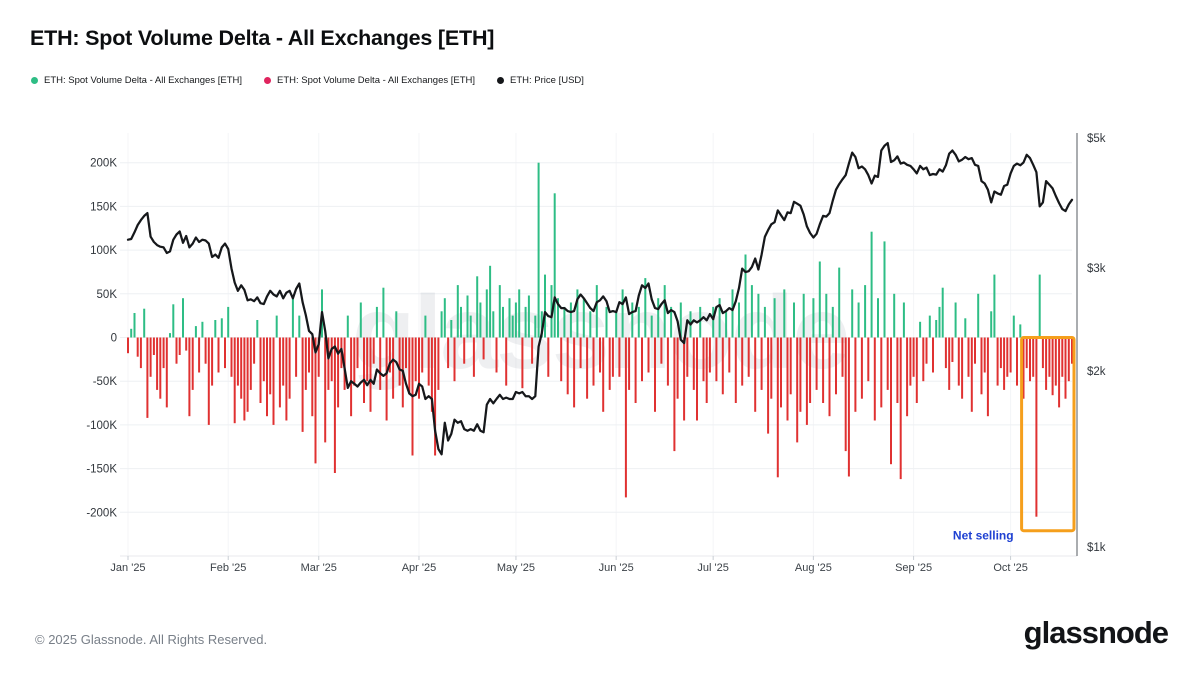 This screenshot has width=1200, height=675. I want to click on left-tick-label: -100K, so click(101, 426).